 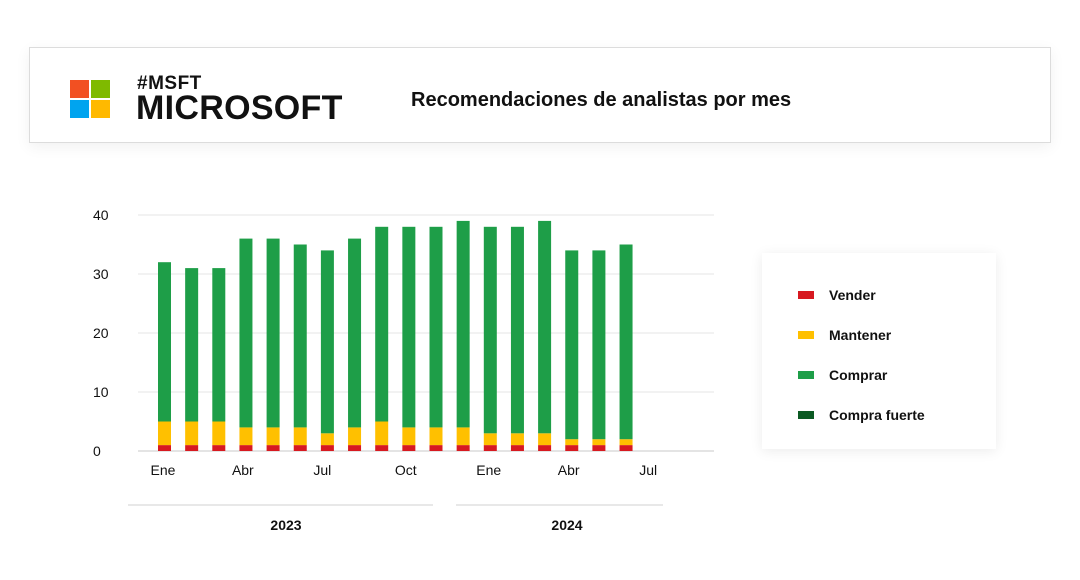 I want to click on legend-item-mantener: Mantener, so click(x=844, y=335).